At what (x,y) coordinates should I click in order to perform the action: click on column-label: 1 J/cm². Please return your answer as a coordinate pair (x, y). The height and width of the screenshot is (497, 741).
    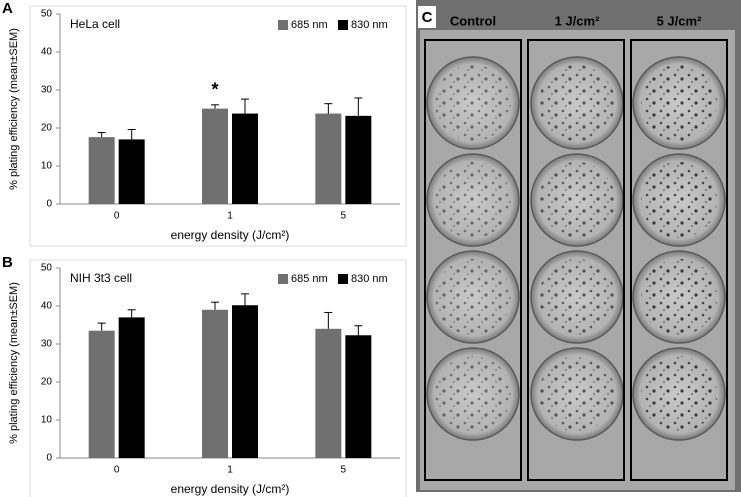
    Looking at the image, I should click on (577, 20).